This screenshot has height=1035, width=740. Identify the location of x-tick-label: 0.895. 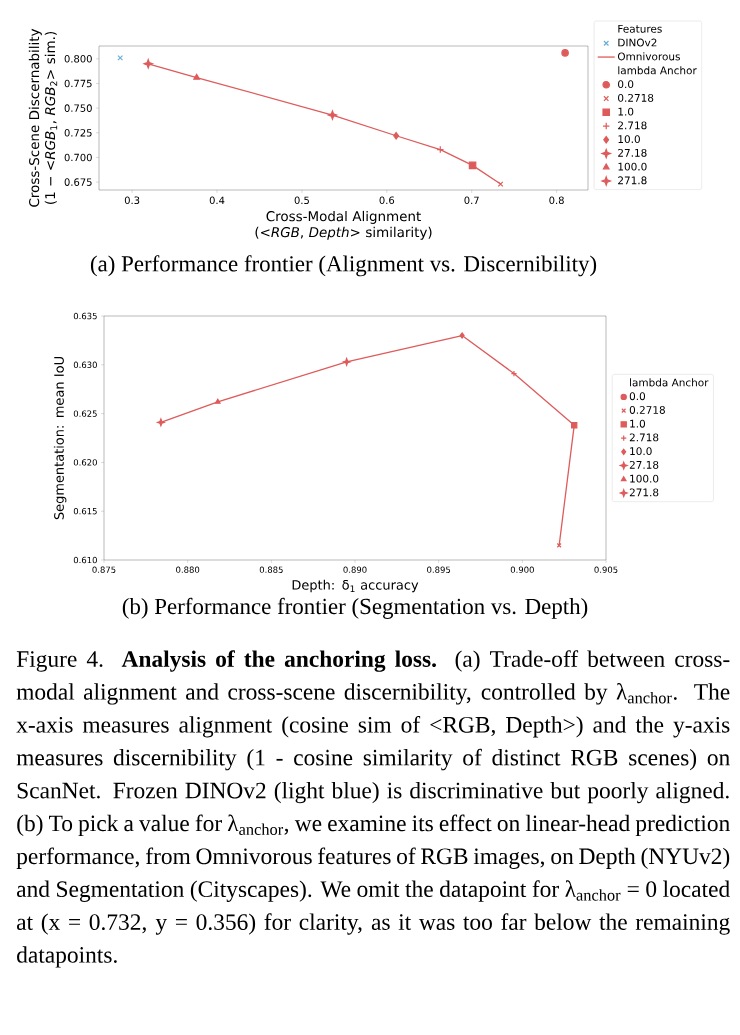
(439, 569).